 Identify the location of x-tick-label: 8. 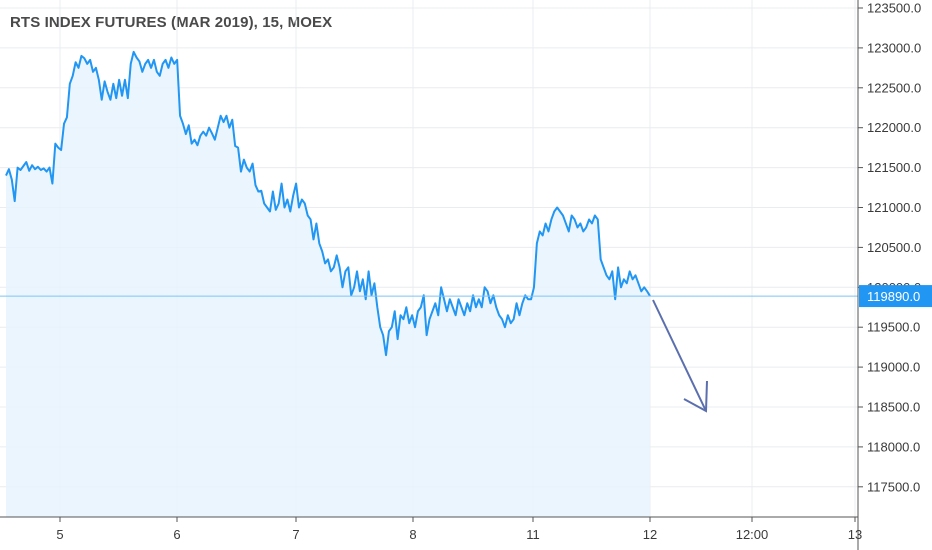
(412, 534).